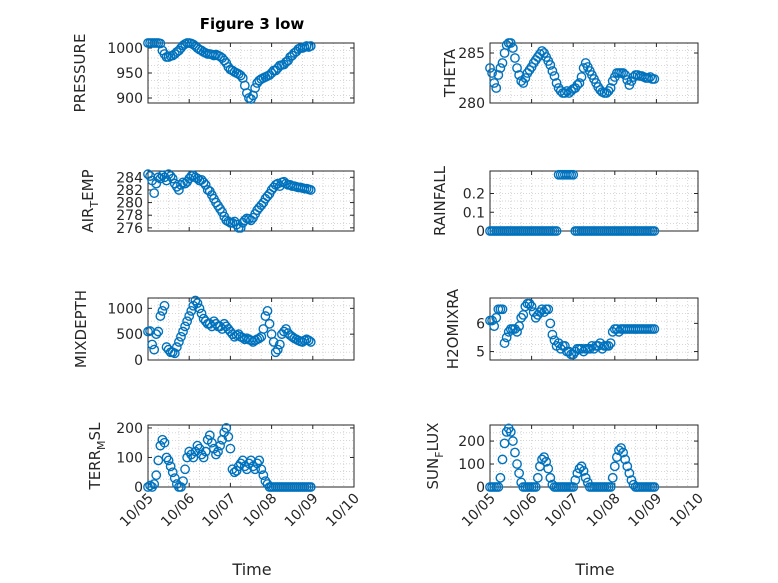  Describe the element at coordinates (129, 99) in the screenshot. I see `y-tick-label: 900` at that location.